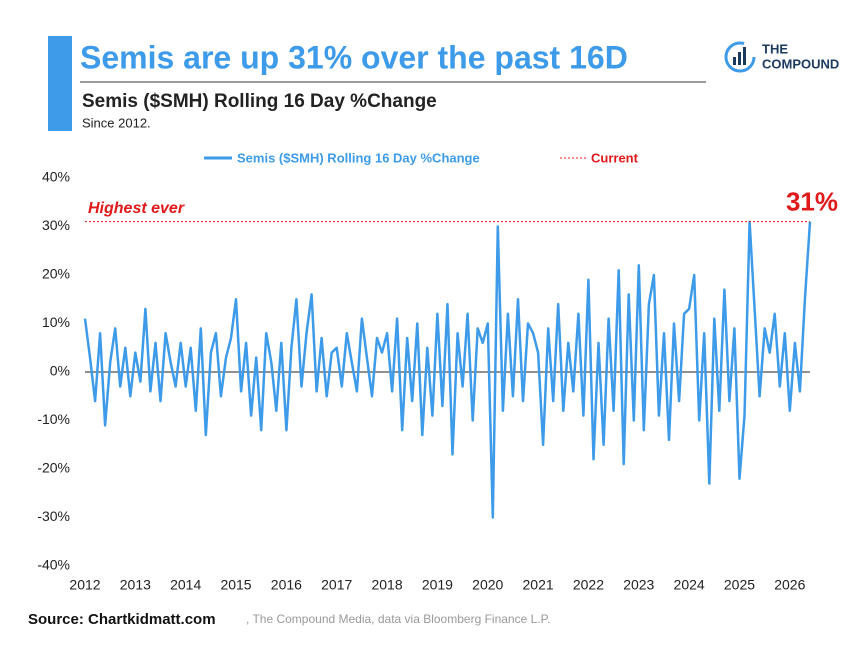 Image resolution: width=860 pixels, height=645 pixels. What do you see at coordinates (259, 101) in the screenshot?
I see `chart-subtitle: Semis ($SMH) Rolling 16 Day %Change` at bounding box center [259, 101].